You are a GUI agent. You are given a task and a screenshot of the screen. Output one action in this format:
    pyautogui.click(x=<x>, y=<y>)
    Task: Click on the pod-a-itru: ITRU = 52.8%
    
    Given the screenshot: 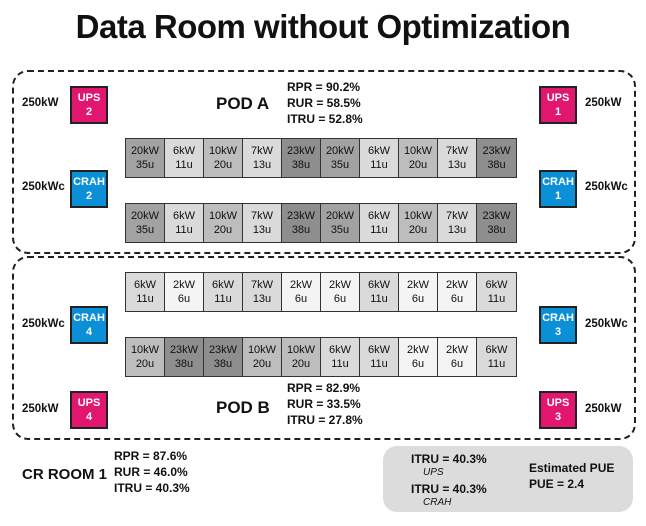 What is the action you would take?
    pyautogui.click(x=325, y=119)
    